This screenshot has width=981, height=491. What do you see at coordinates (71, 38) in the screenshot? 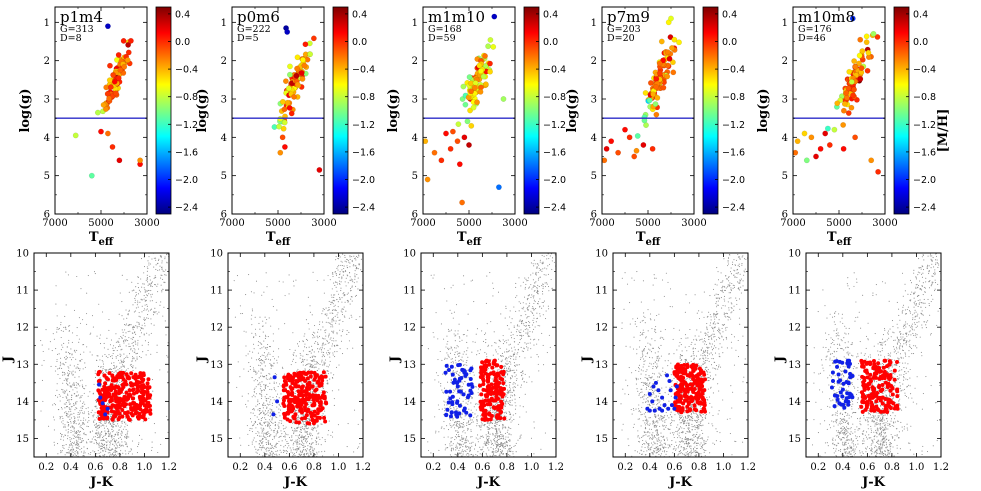
I see `dwarf-count: D=8` at bounding box center [71, 38].